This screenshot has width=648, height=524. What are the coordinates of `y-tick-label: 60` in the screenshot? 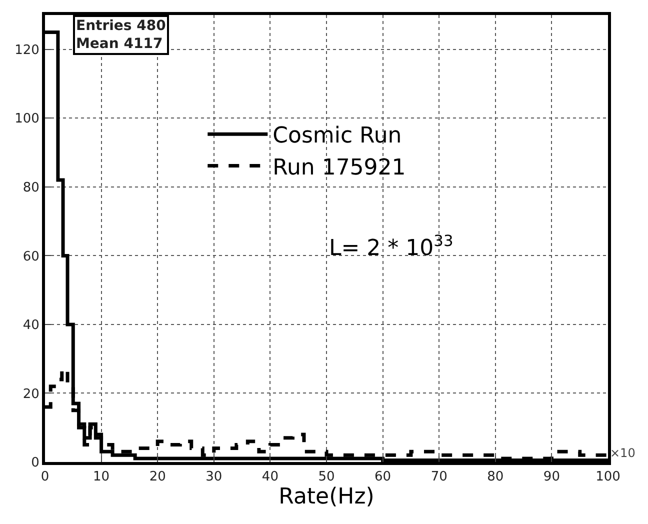 It's located at (31, 256).